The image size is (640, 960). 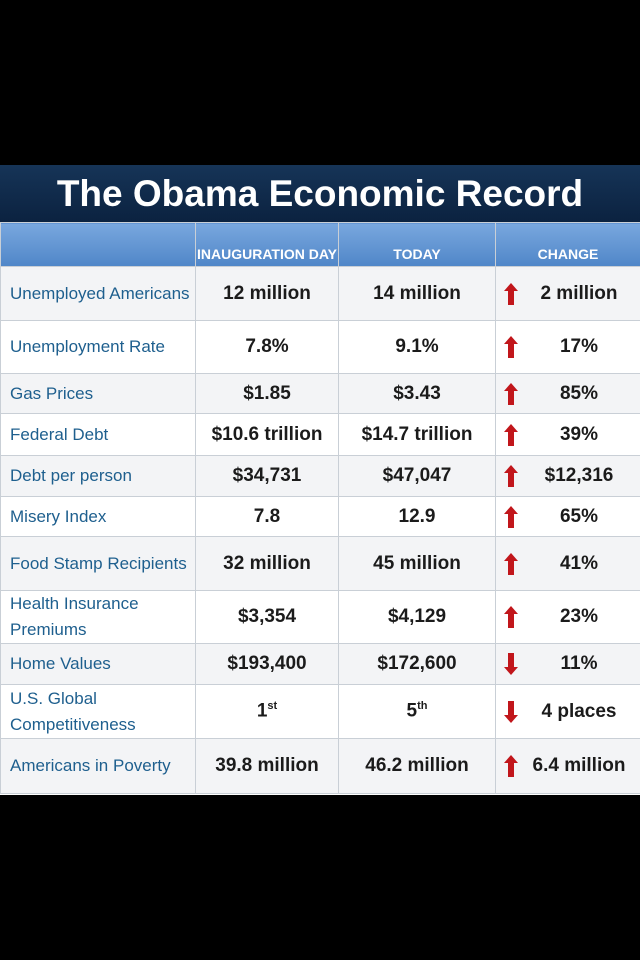 I want to click on value-cell: $4,129, so click(x=417, y=617).